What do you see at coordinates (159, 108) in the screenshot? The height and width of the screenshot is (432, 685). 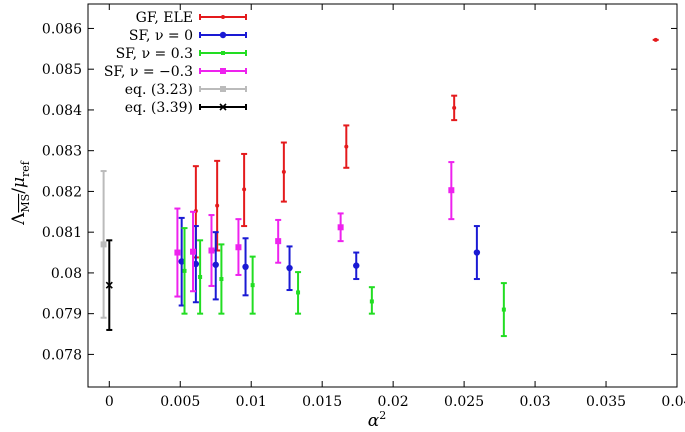 I see `legend-label: eq. (3.39)` at bounding box center [159, 108].